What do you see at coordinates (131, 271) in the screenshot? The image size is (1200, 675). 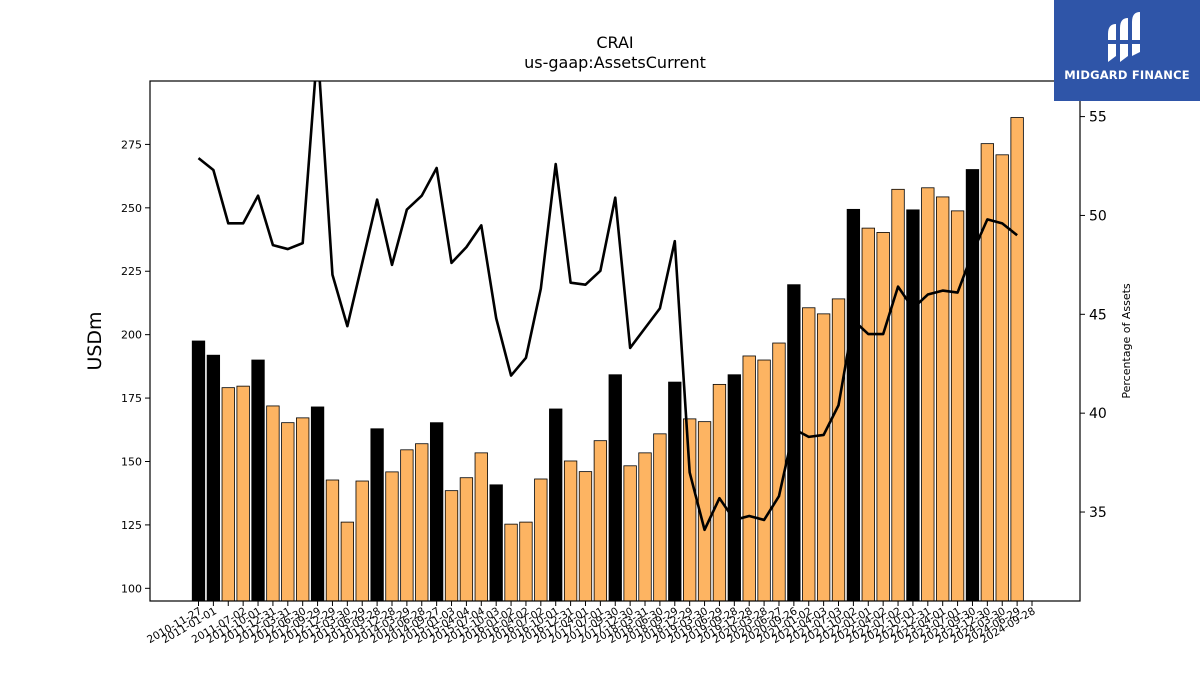 I see `y-tick-label: 225` at bounding box center [131, 271].